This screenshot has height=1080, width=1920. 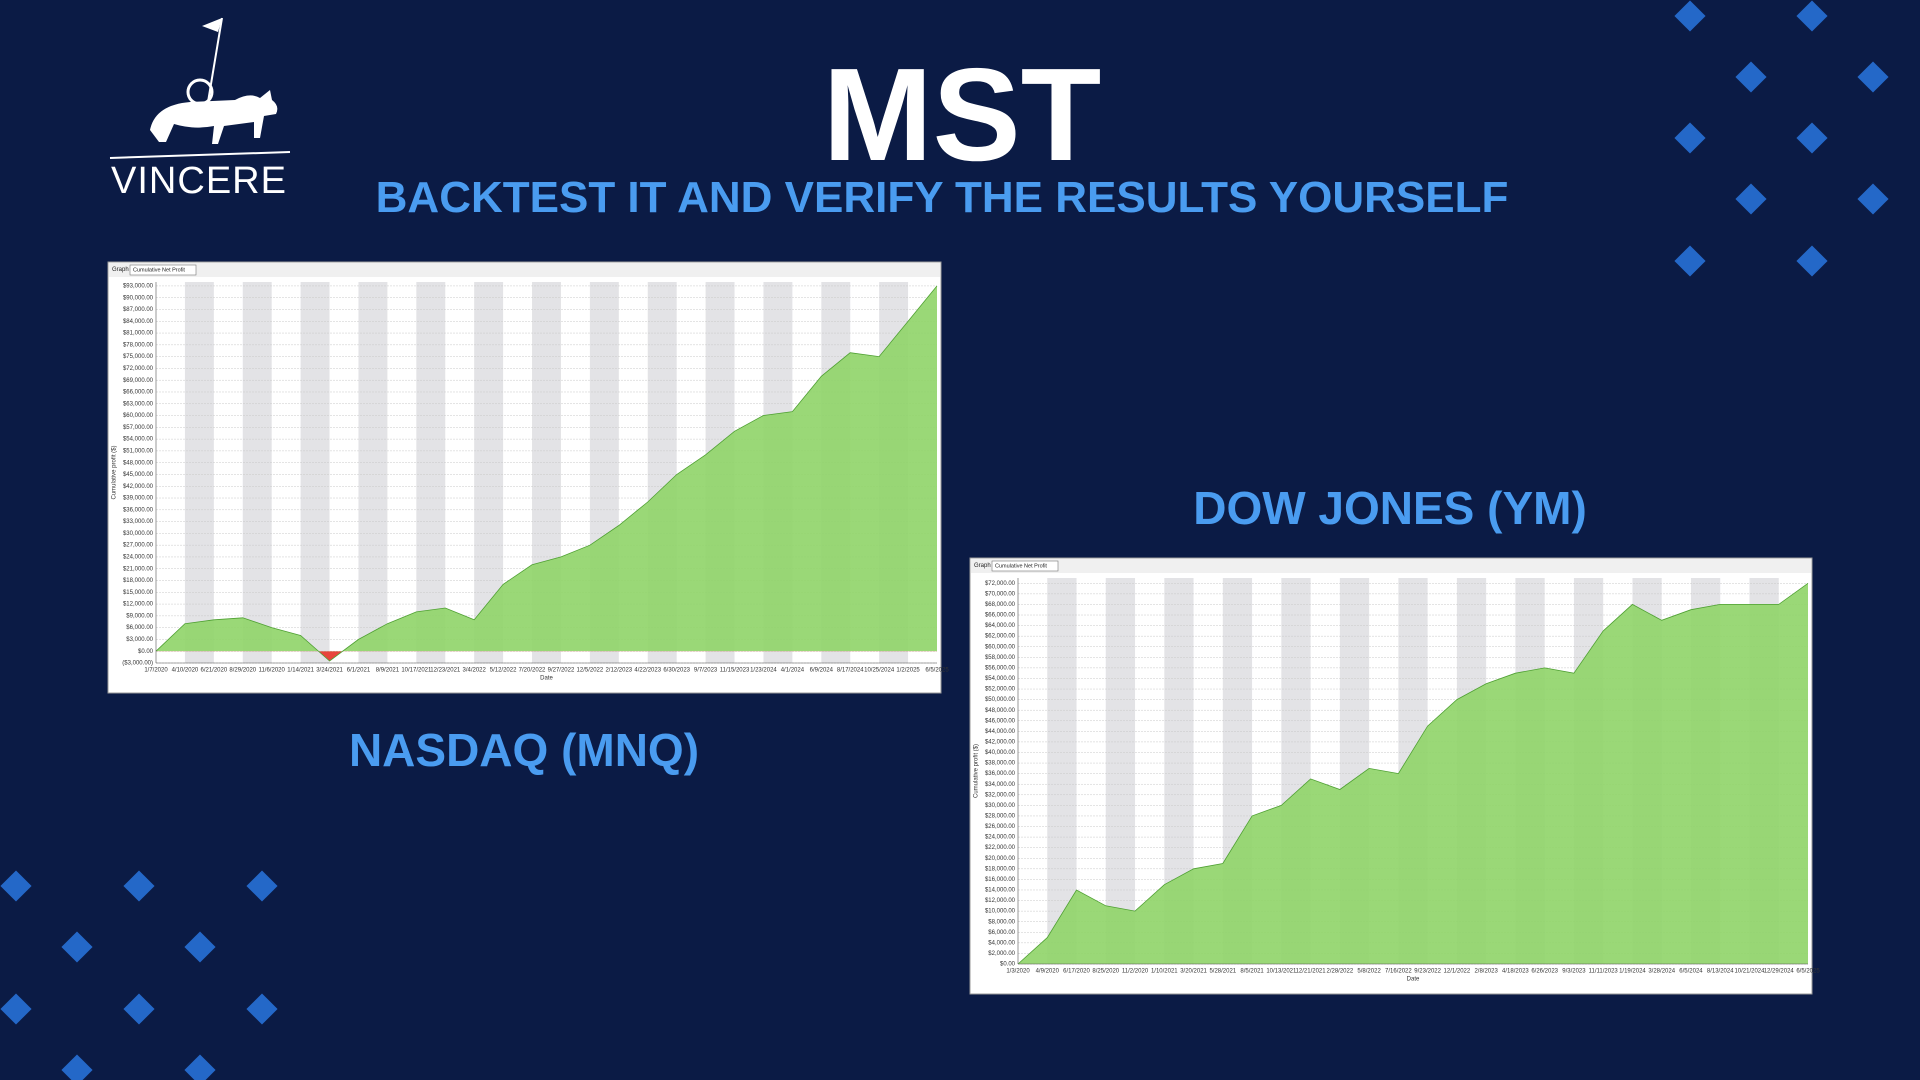 I want to click on x-tick-label: 11/11/2023, so click(x=1604, y=972).